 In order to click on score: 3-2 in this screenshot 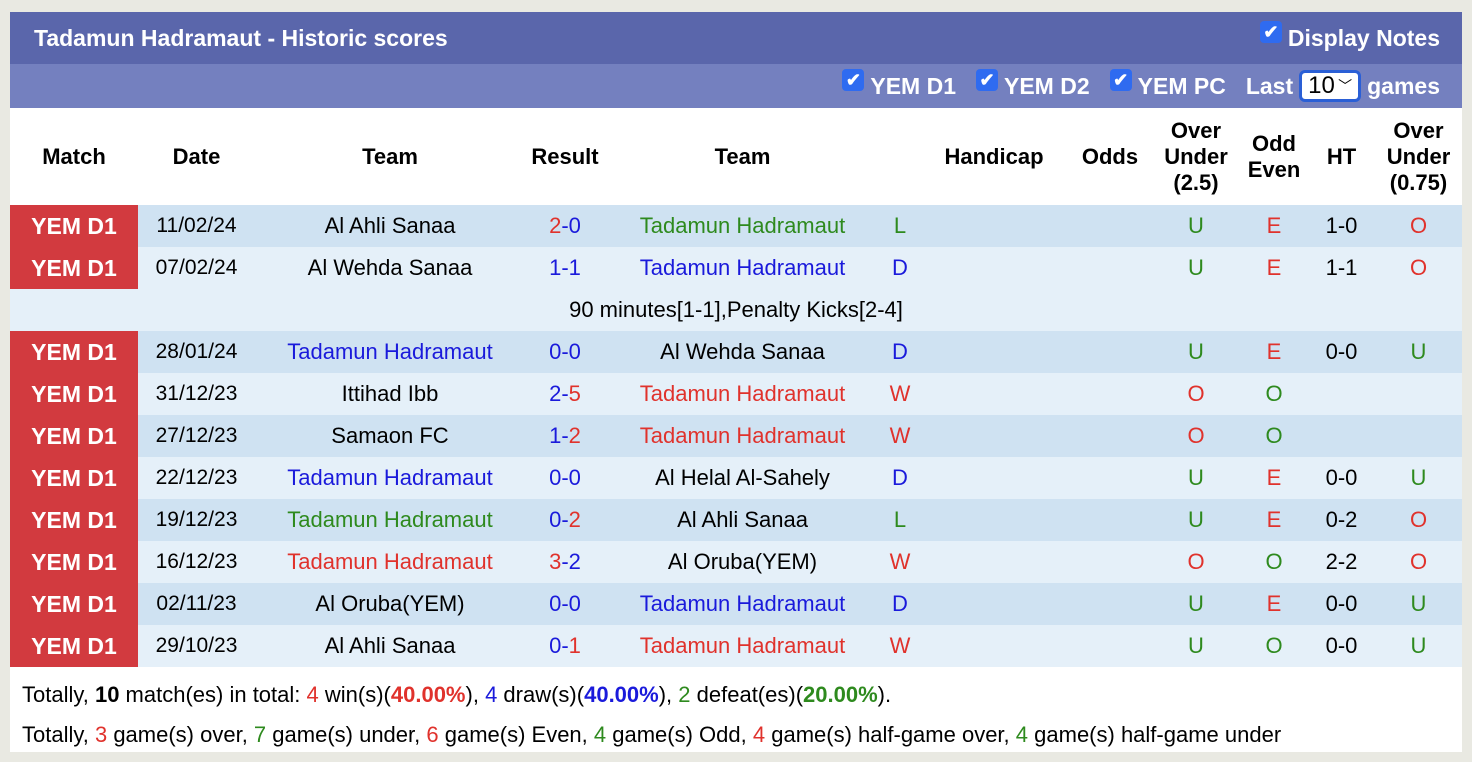, I will do `click(565, 562)`.